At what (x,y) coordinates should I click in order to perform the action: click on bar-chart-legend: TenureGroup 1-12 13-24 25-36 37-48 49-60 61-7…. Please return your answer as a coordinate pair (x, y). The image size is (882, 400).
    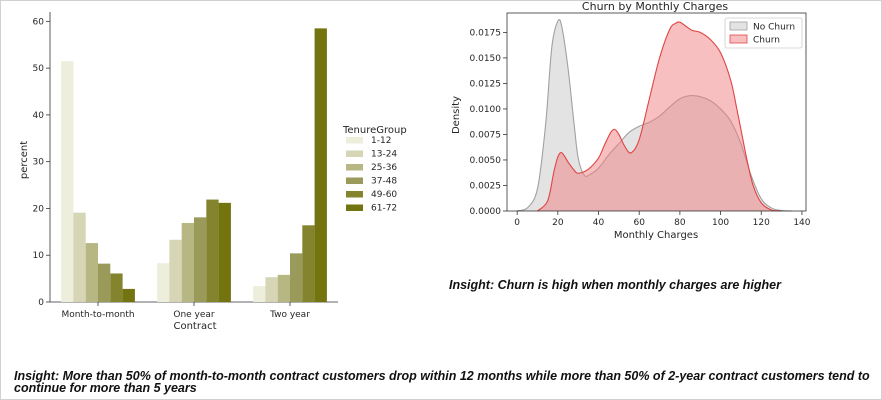
    Looking at the image, I should click on (374, 169).